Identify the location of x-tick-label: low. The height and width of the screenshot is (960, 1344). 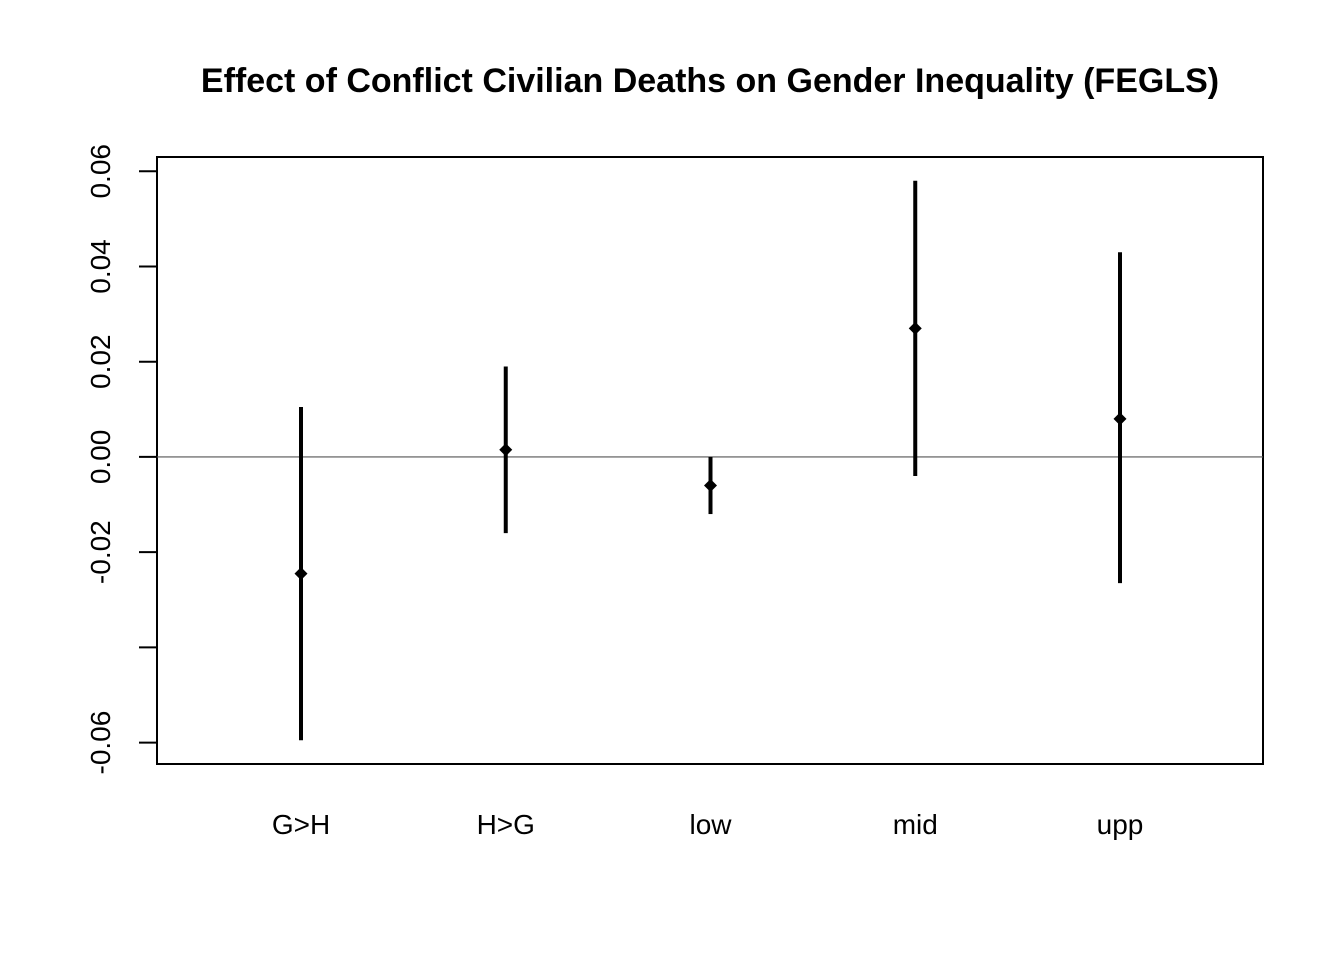
(710, 824).